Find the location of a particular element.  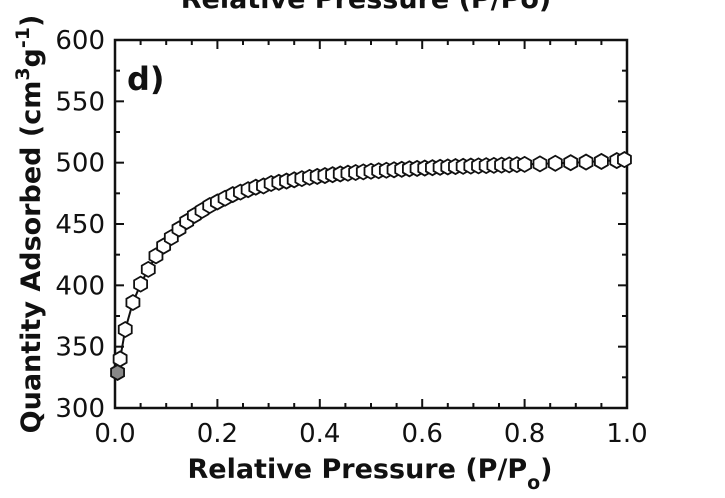

y-tick-label: 450 is located at coordinates (80, 225).